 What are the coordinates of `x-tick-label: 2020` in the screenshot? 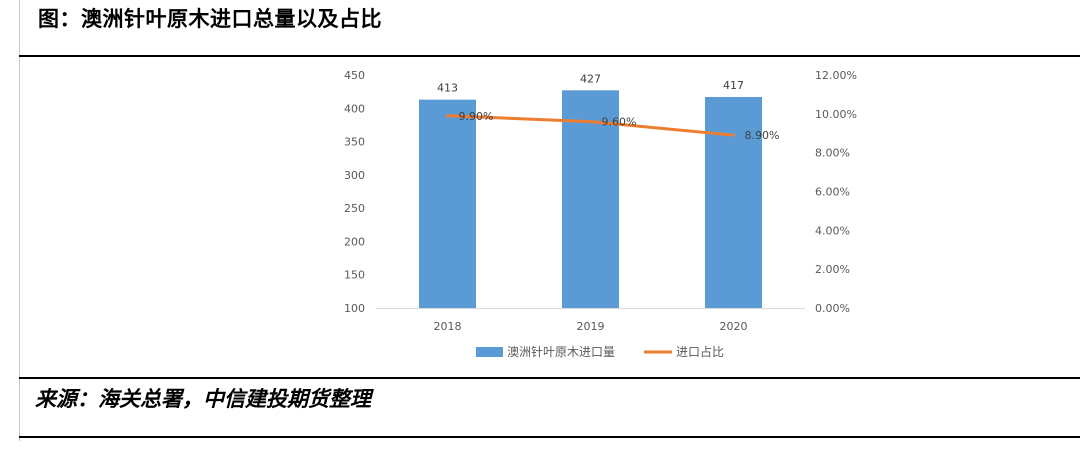 It's located at (734, 326).